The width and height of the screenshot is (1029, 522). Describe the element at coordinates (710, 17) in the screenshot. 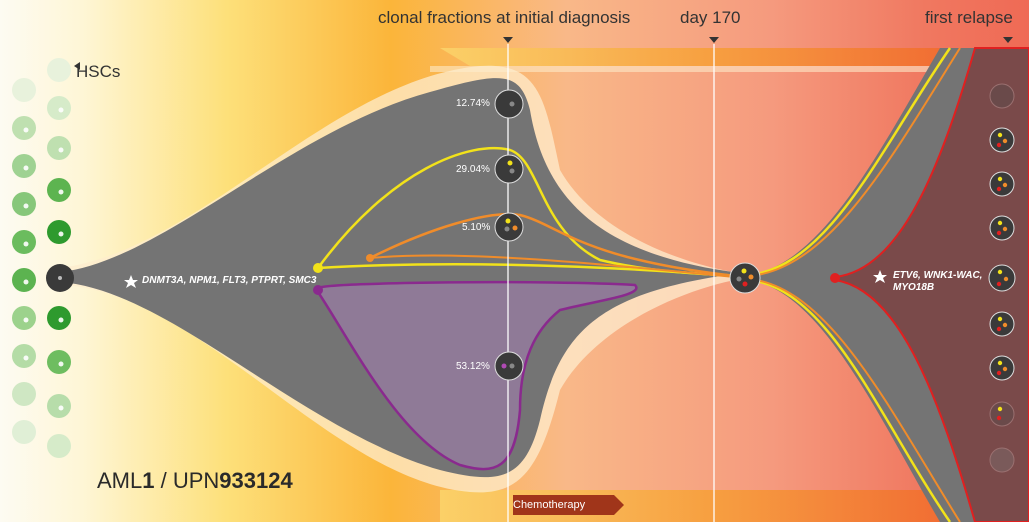

I see `day170-header: day 170` at that location.